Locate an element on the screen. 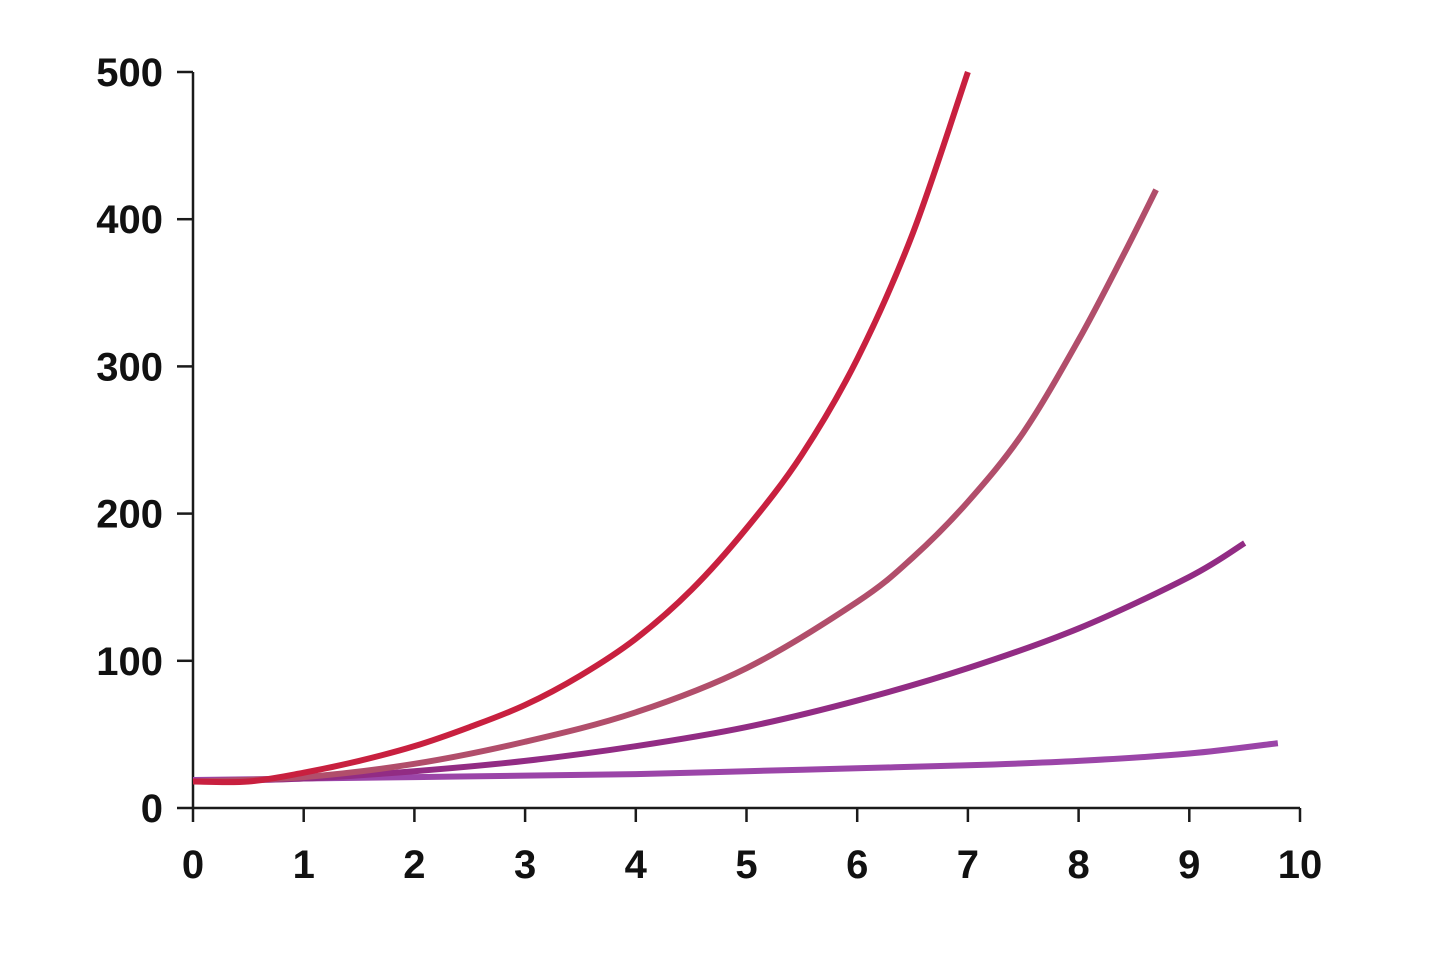 Image resolution: width=1440 pixels, height=956 pixels. y-tick-label: 100 is located at coordinates (129, 662).